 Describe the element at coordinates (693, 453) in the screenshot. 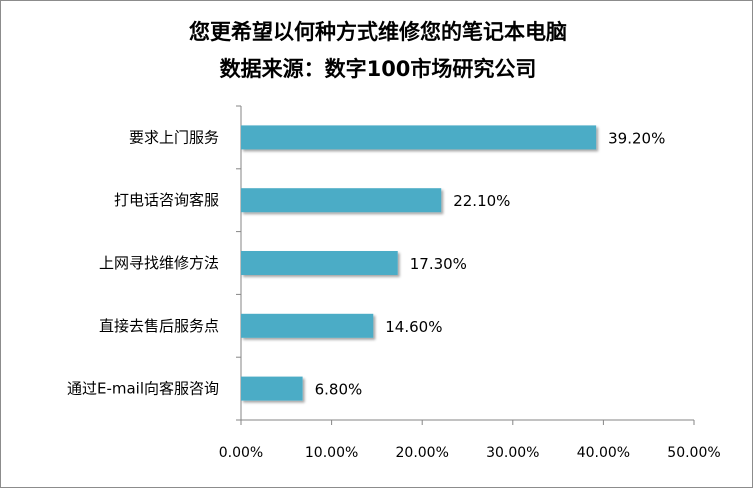

I see `x-tick-label: 50.00%` at that location.